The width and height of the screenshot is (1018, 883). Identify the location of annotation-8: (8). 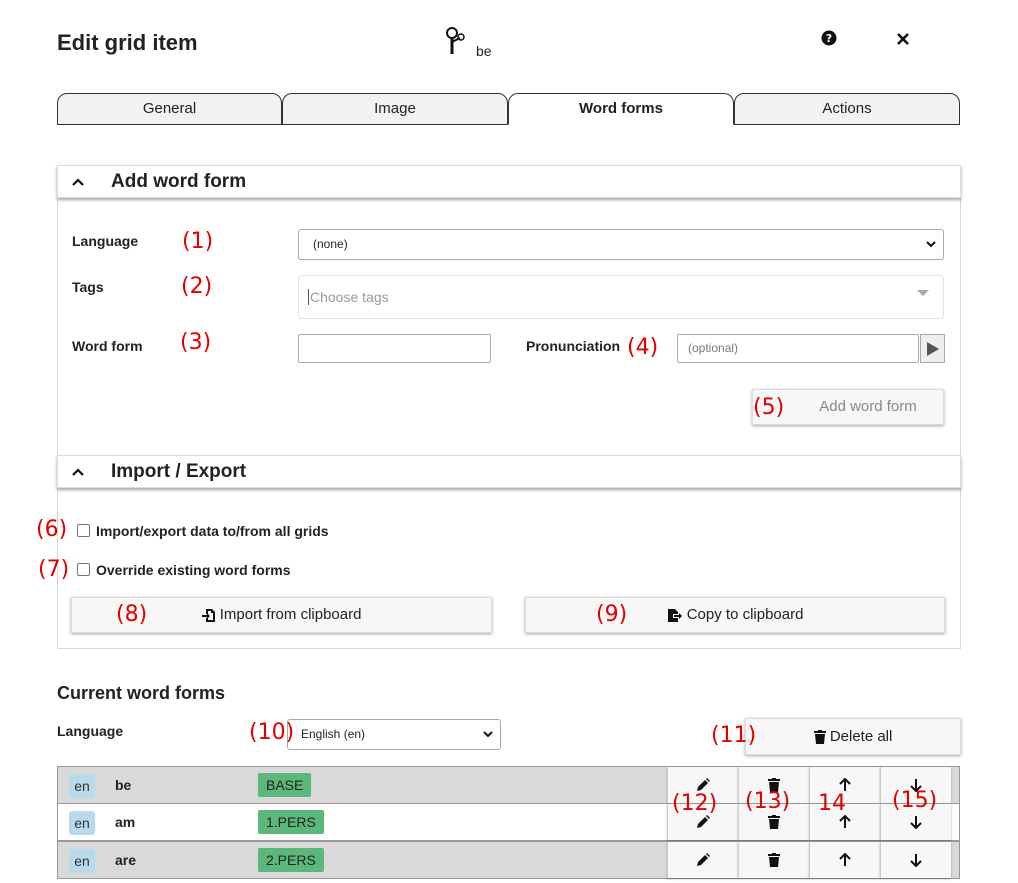
(132, 614).